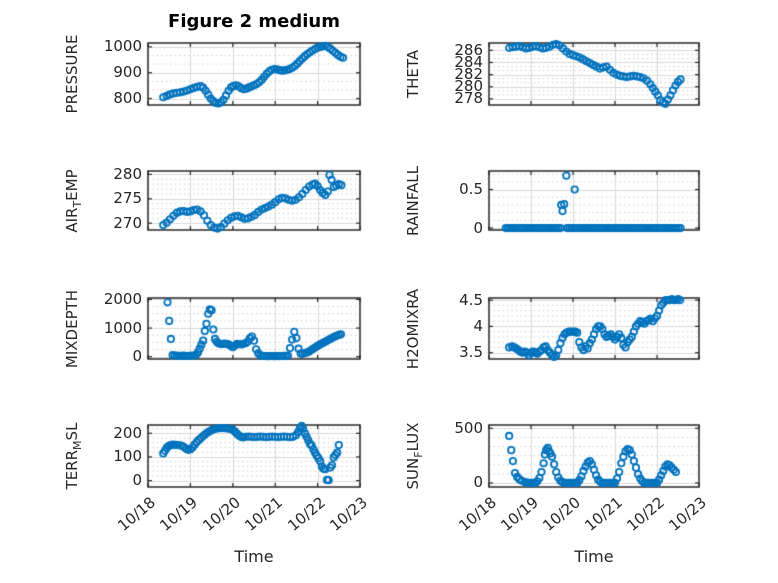  I want to click on plot-area-sunflux, so click(594, 456).